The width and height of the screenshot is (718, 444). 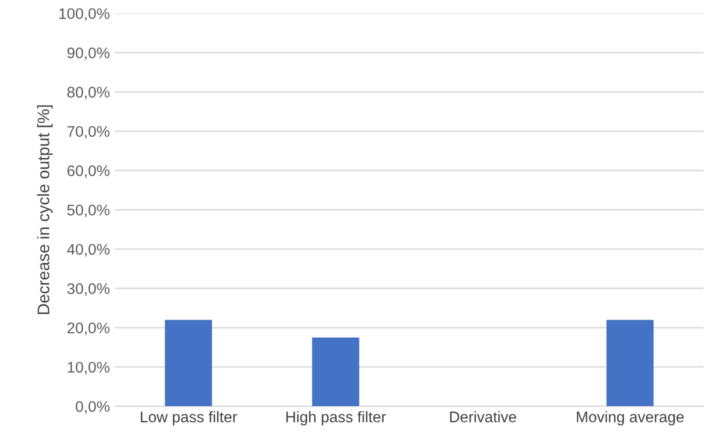 I want to click on y-axis-title: Decrease in cycle output [%], so click(x=45, y=209).